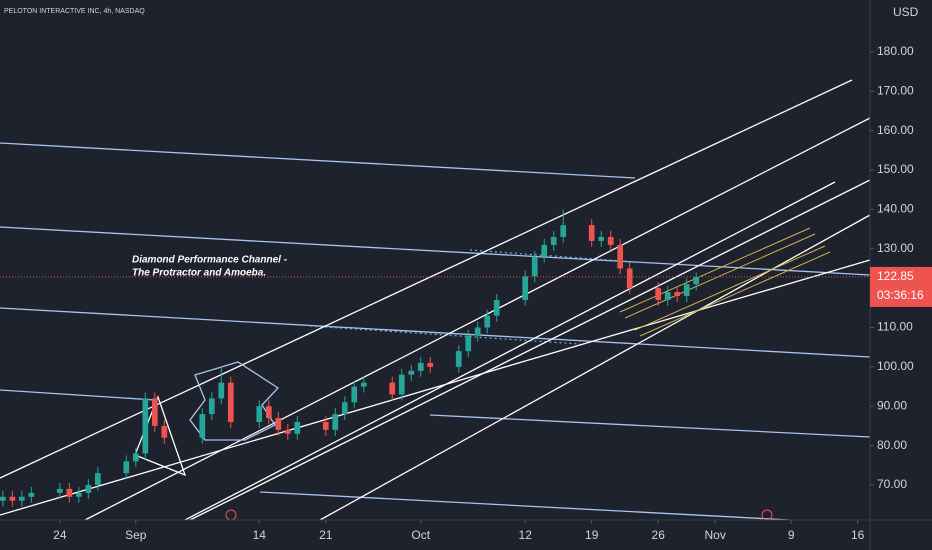 The width and height of the screenshot is (932, 550). I want to click on annotation: The Protractor and Amoeba., so click(199, 273).